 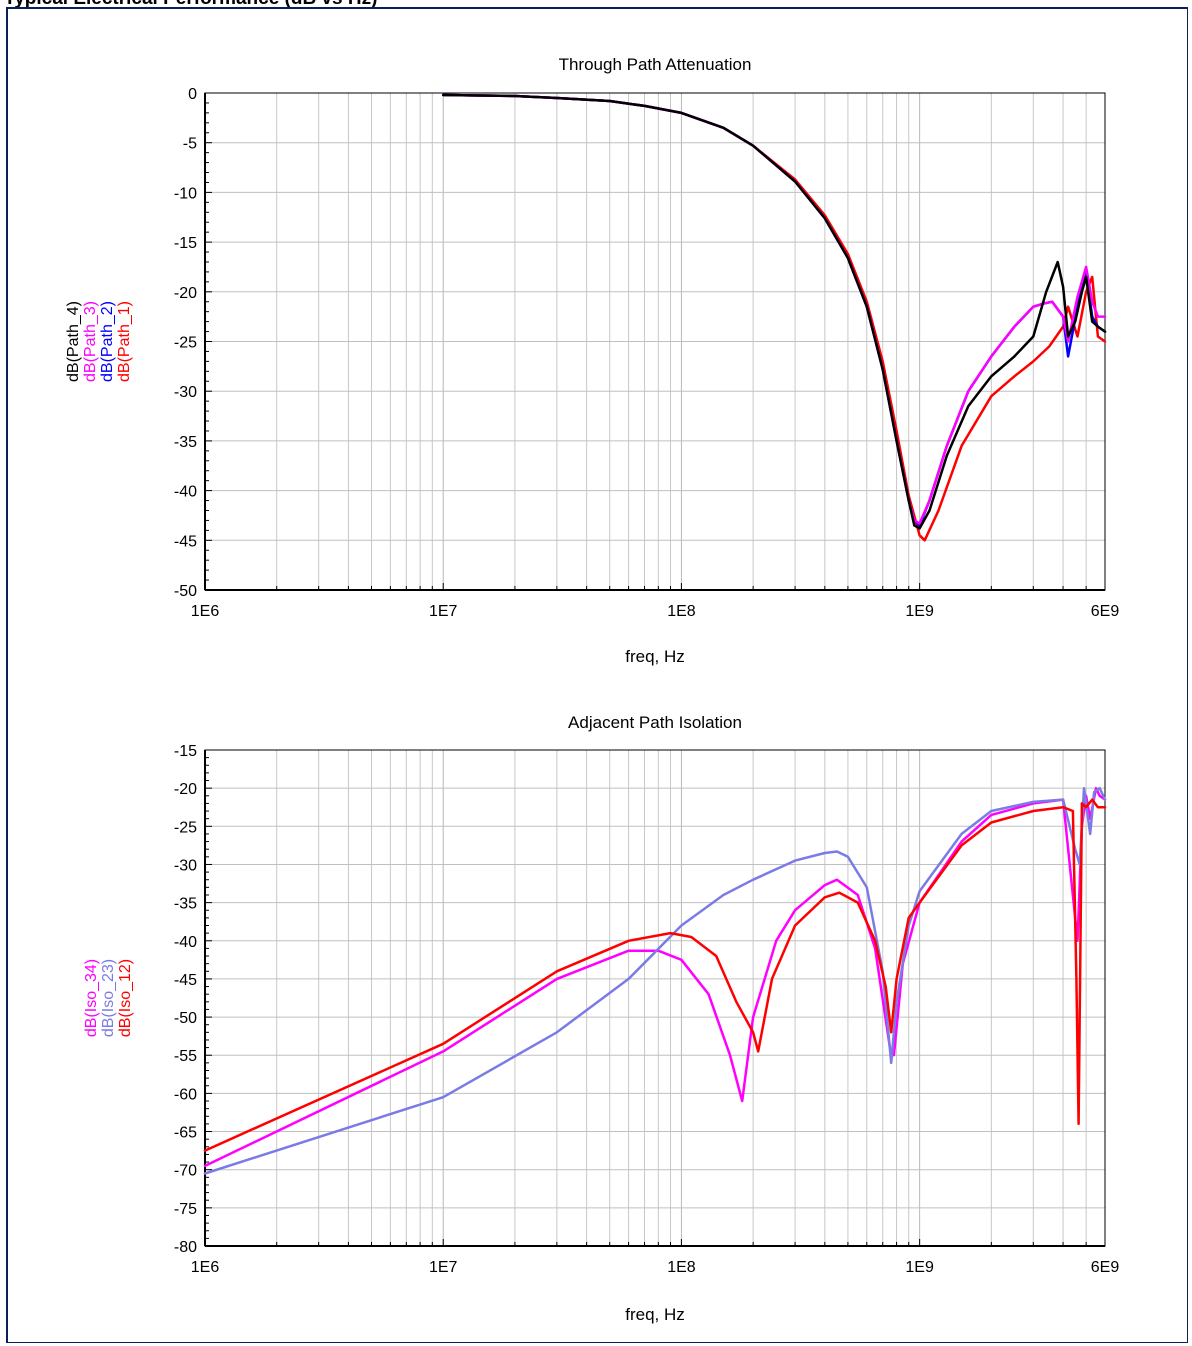 What do you see at coordinates (185, 1209) in the screenshot?
I see `y-tick-label: -75` at bounding box center [185, 1209].